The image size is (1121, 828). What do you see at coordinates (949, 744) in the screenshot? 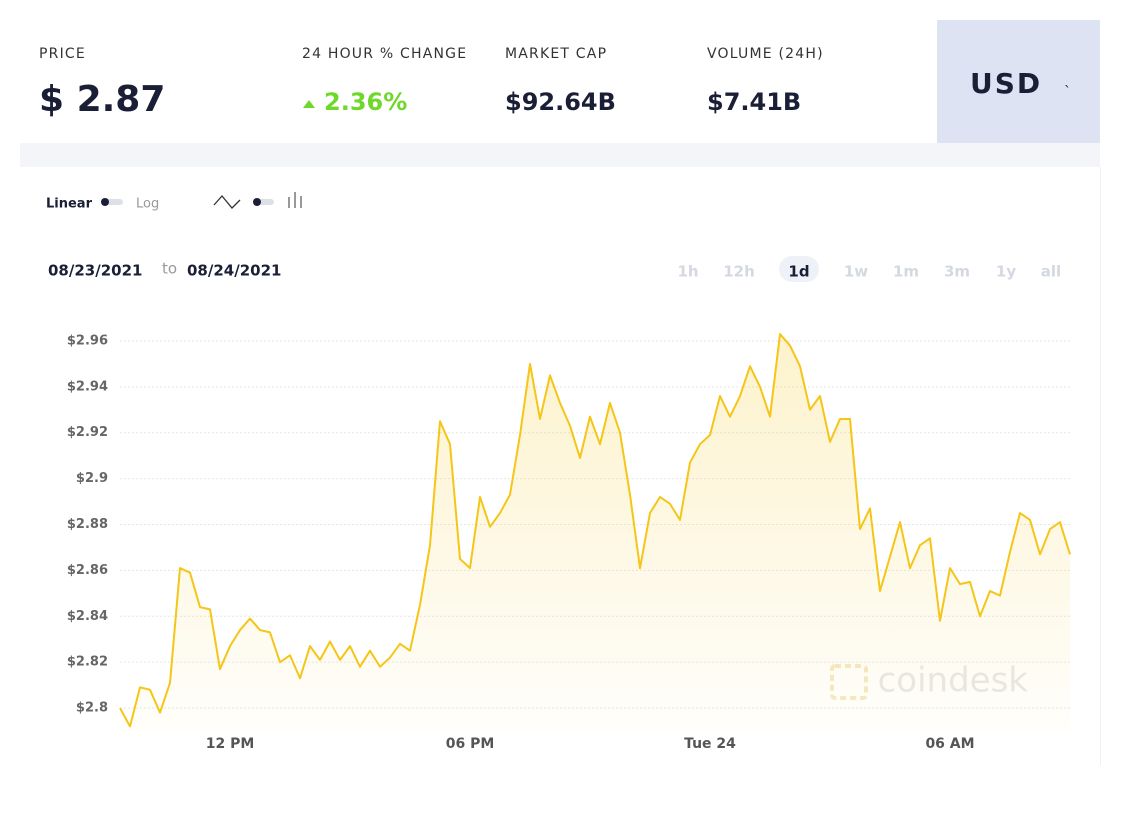
I see `x-tick-label: 06 AM` at bounding box center [949, 744].